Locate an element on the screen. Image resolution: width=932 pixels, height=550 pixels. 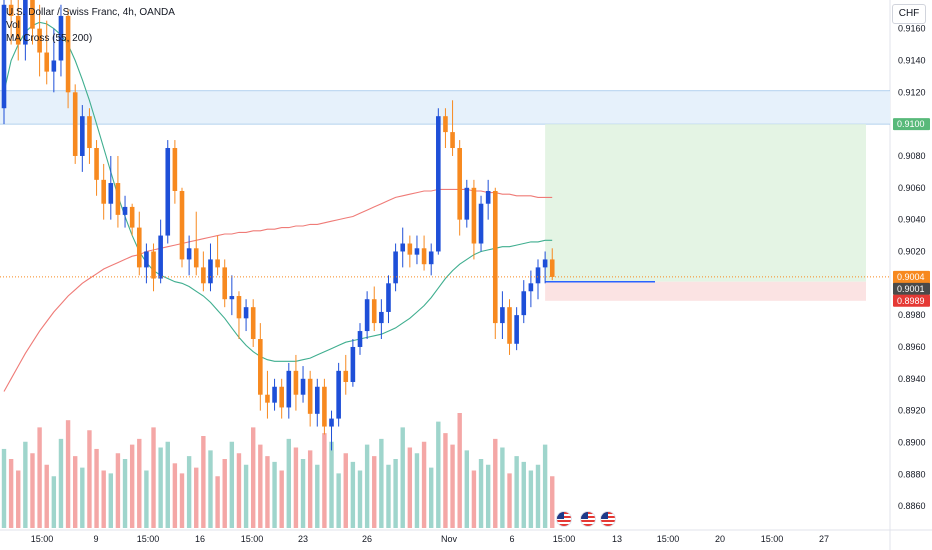
time-tick-label: 16 is located at coordinates (200, 539).